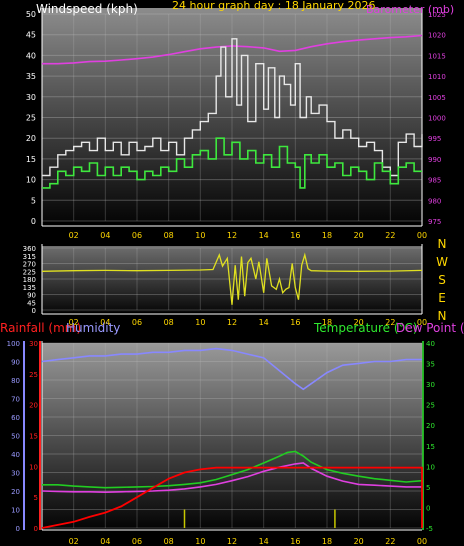 The height and width of the screenshot is (546, 464). What do you see at coordinates (87, 9) in the screenshot?
I see `wind-left-label: Windspeed (kph)` at bounding box center [87, 9].